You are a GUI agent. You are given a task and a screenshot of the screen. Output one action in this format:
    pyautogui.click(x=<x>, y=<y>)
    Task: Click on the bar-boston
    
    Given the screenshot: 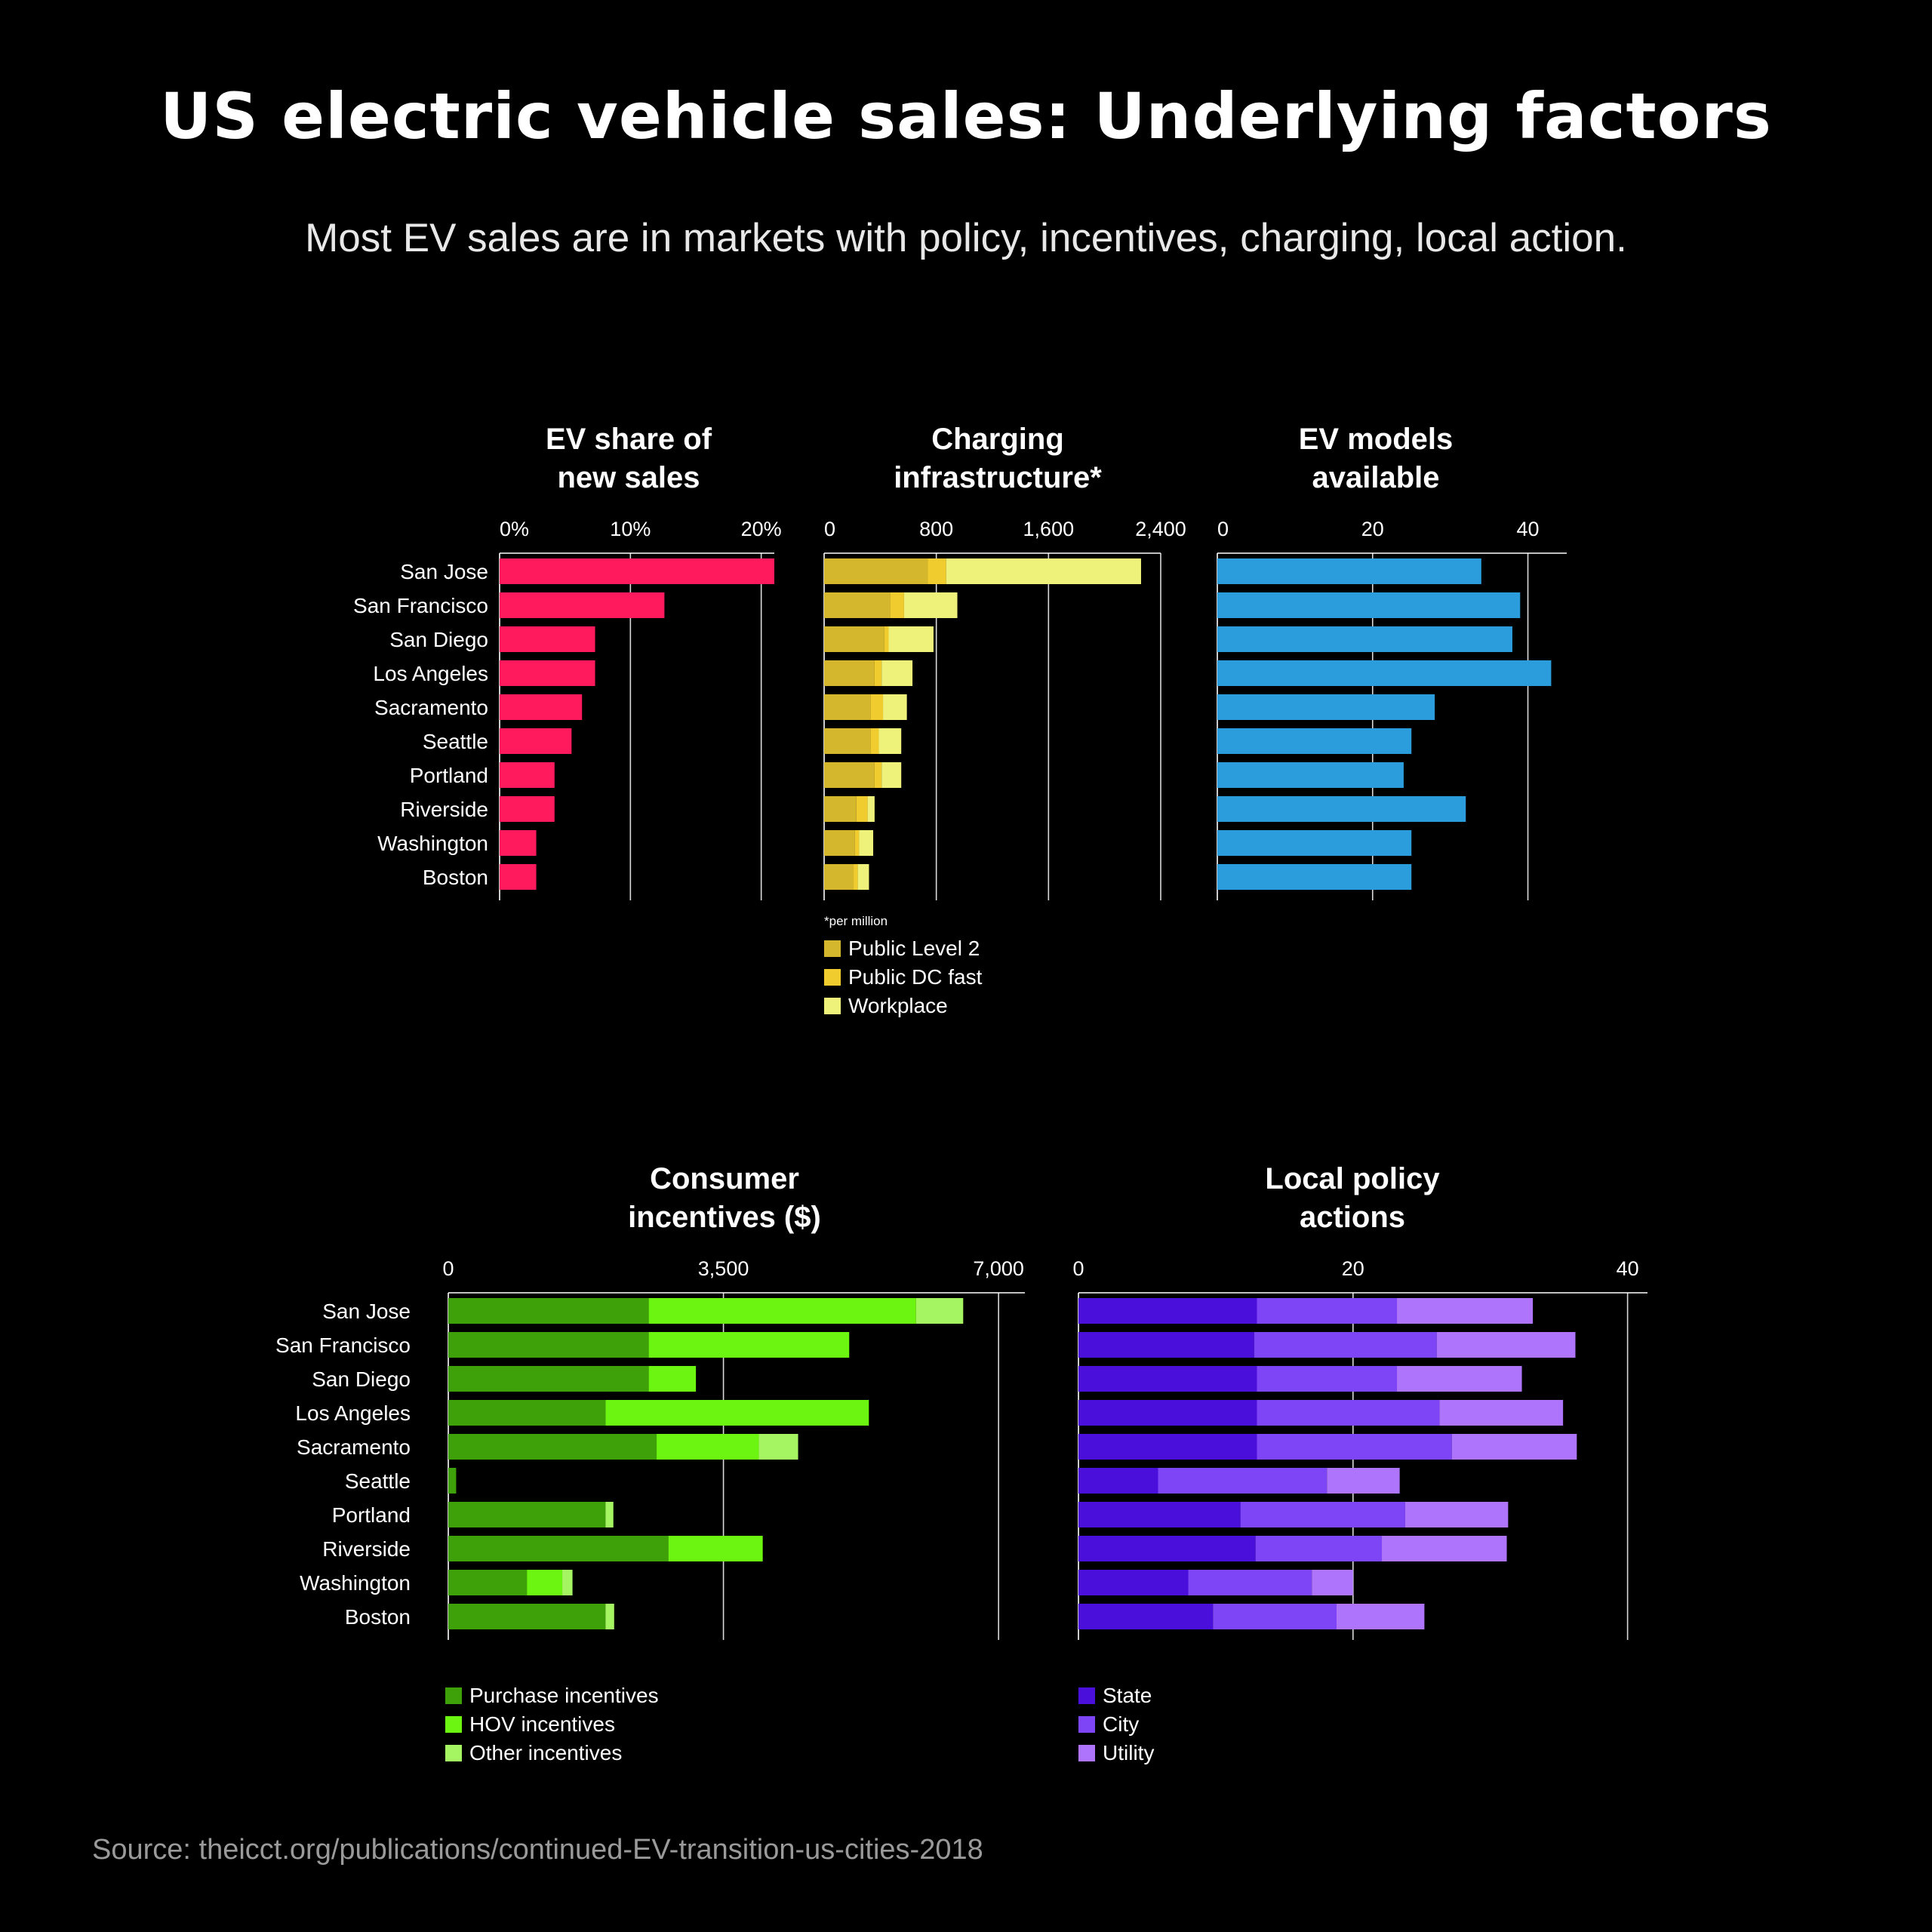 What is the action you would take?
    pyautogui.click(x=518, y=877)
    